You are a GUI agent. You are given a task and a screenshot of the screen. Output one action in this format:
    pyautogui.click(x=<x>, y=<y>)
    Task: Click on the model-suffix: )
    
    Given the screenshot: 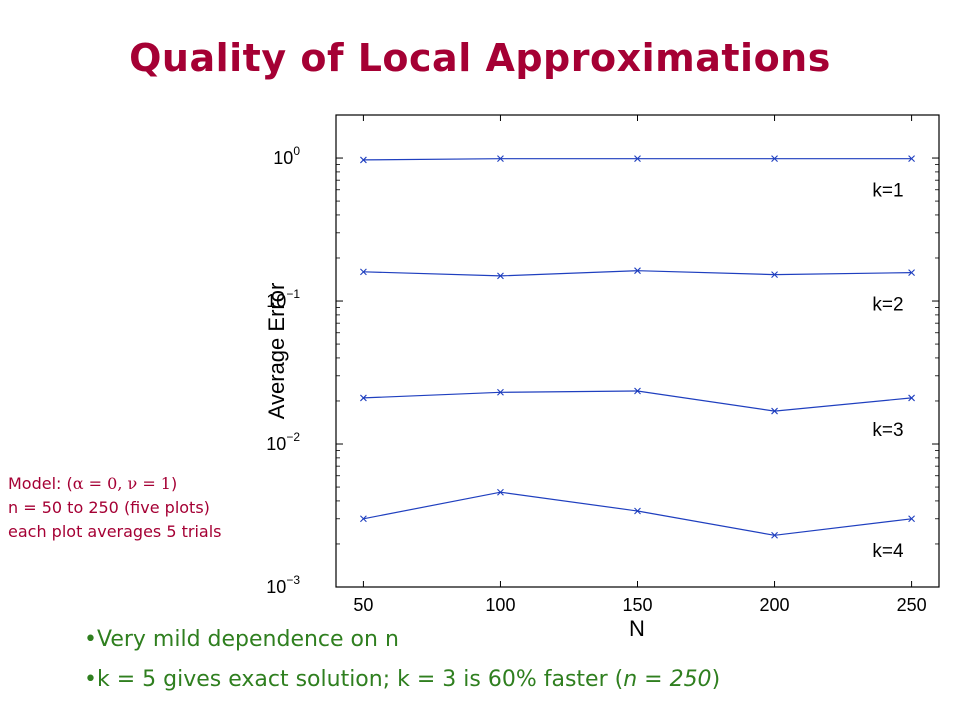 What is the action you would take?
    pyautogui.click(x=174, y=483)
    